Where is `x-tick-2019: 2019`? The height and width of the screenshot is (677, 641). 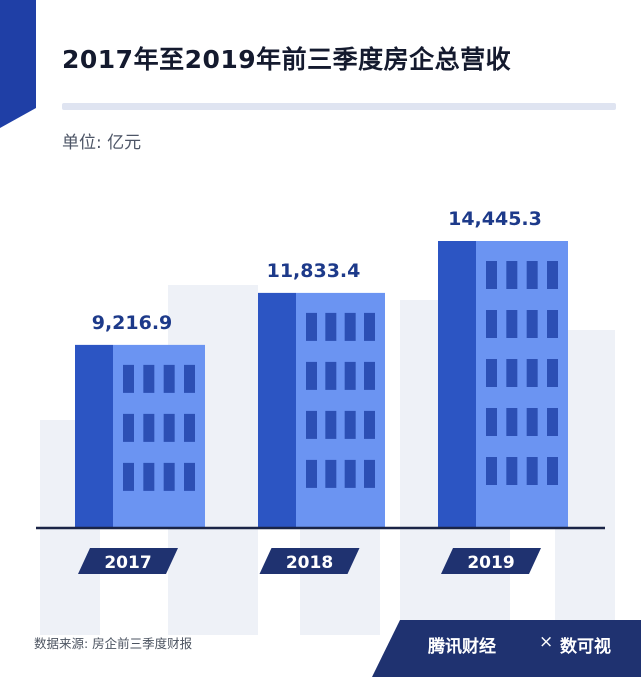
x-tick-2019: 2019 is located at coordinates (491, 561).